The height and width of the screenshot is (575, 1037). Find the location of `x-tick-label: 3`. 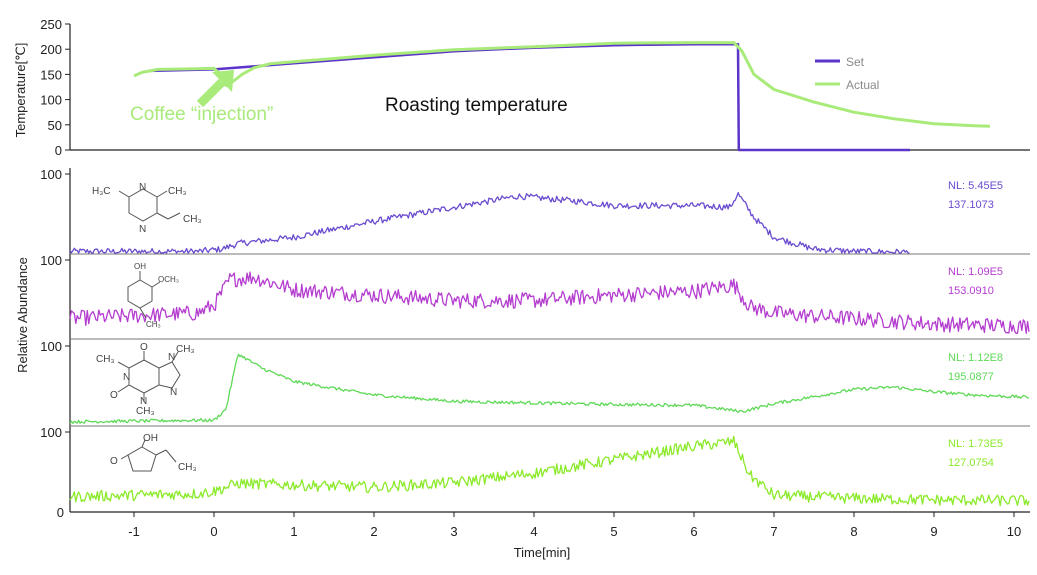

x-tick-label: 3 is located at coordinates (453, 531).